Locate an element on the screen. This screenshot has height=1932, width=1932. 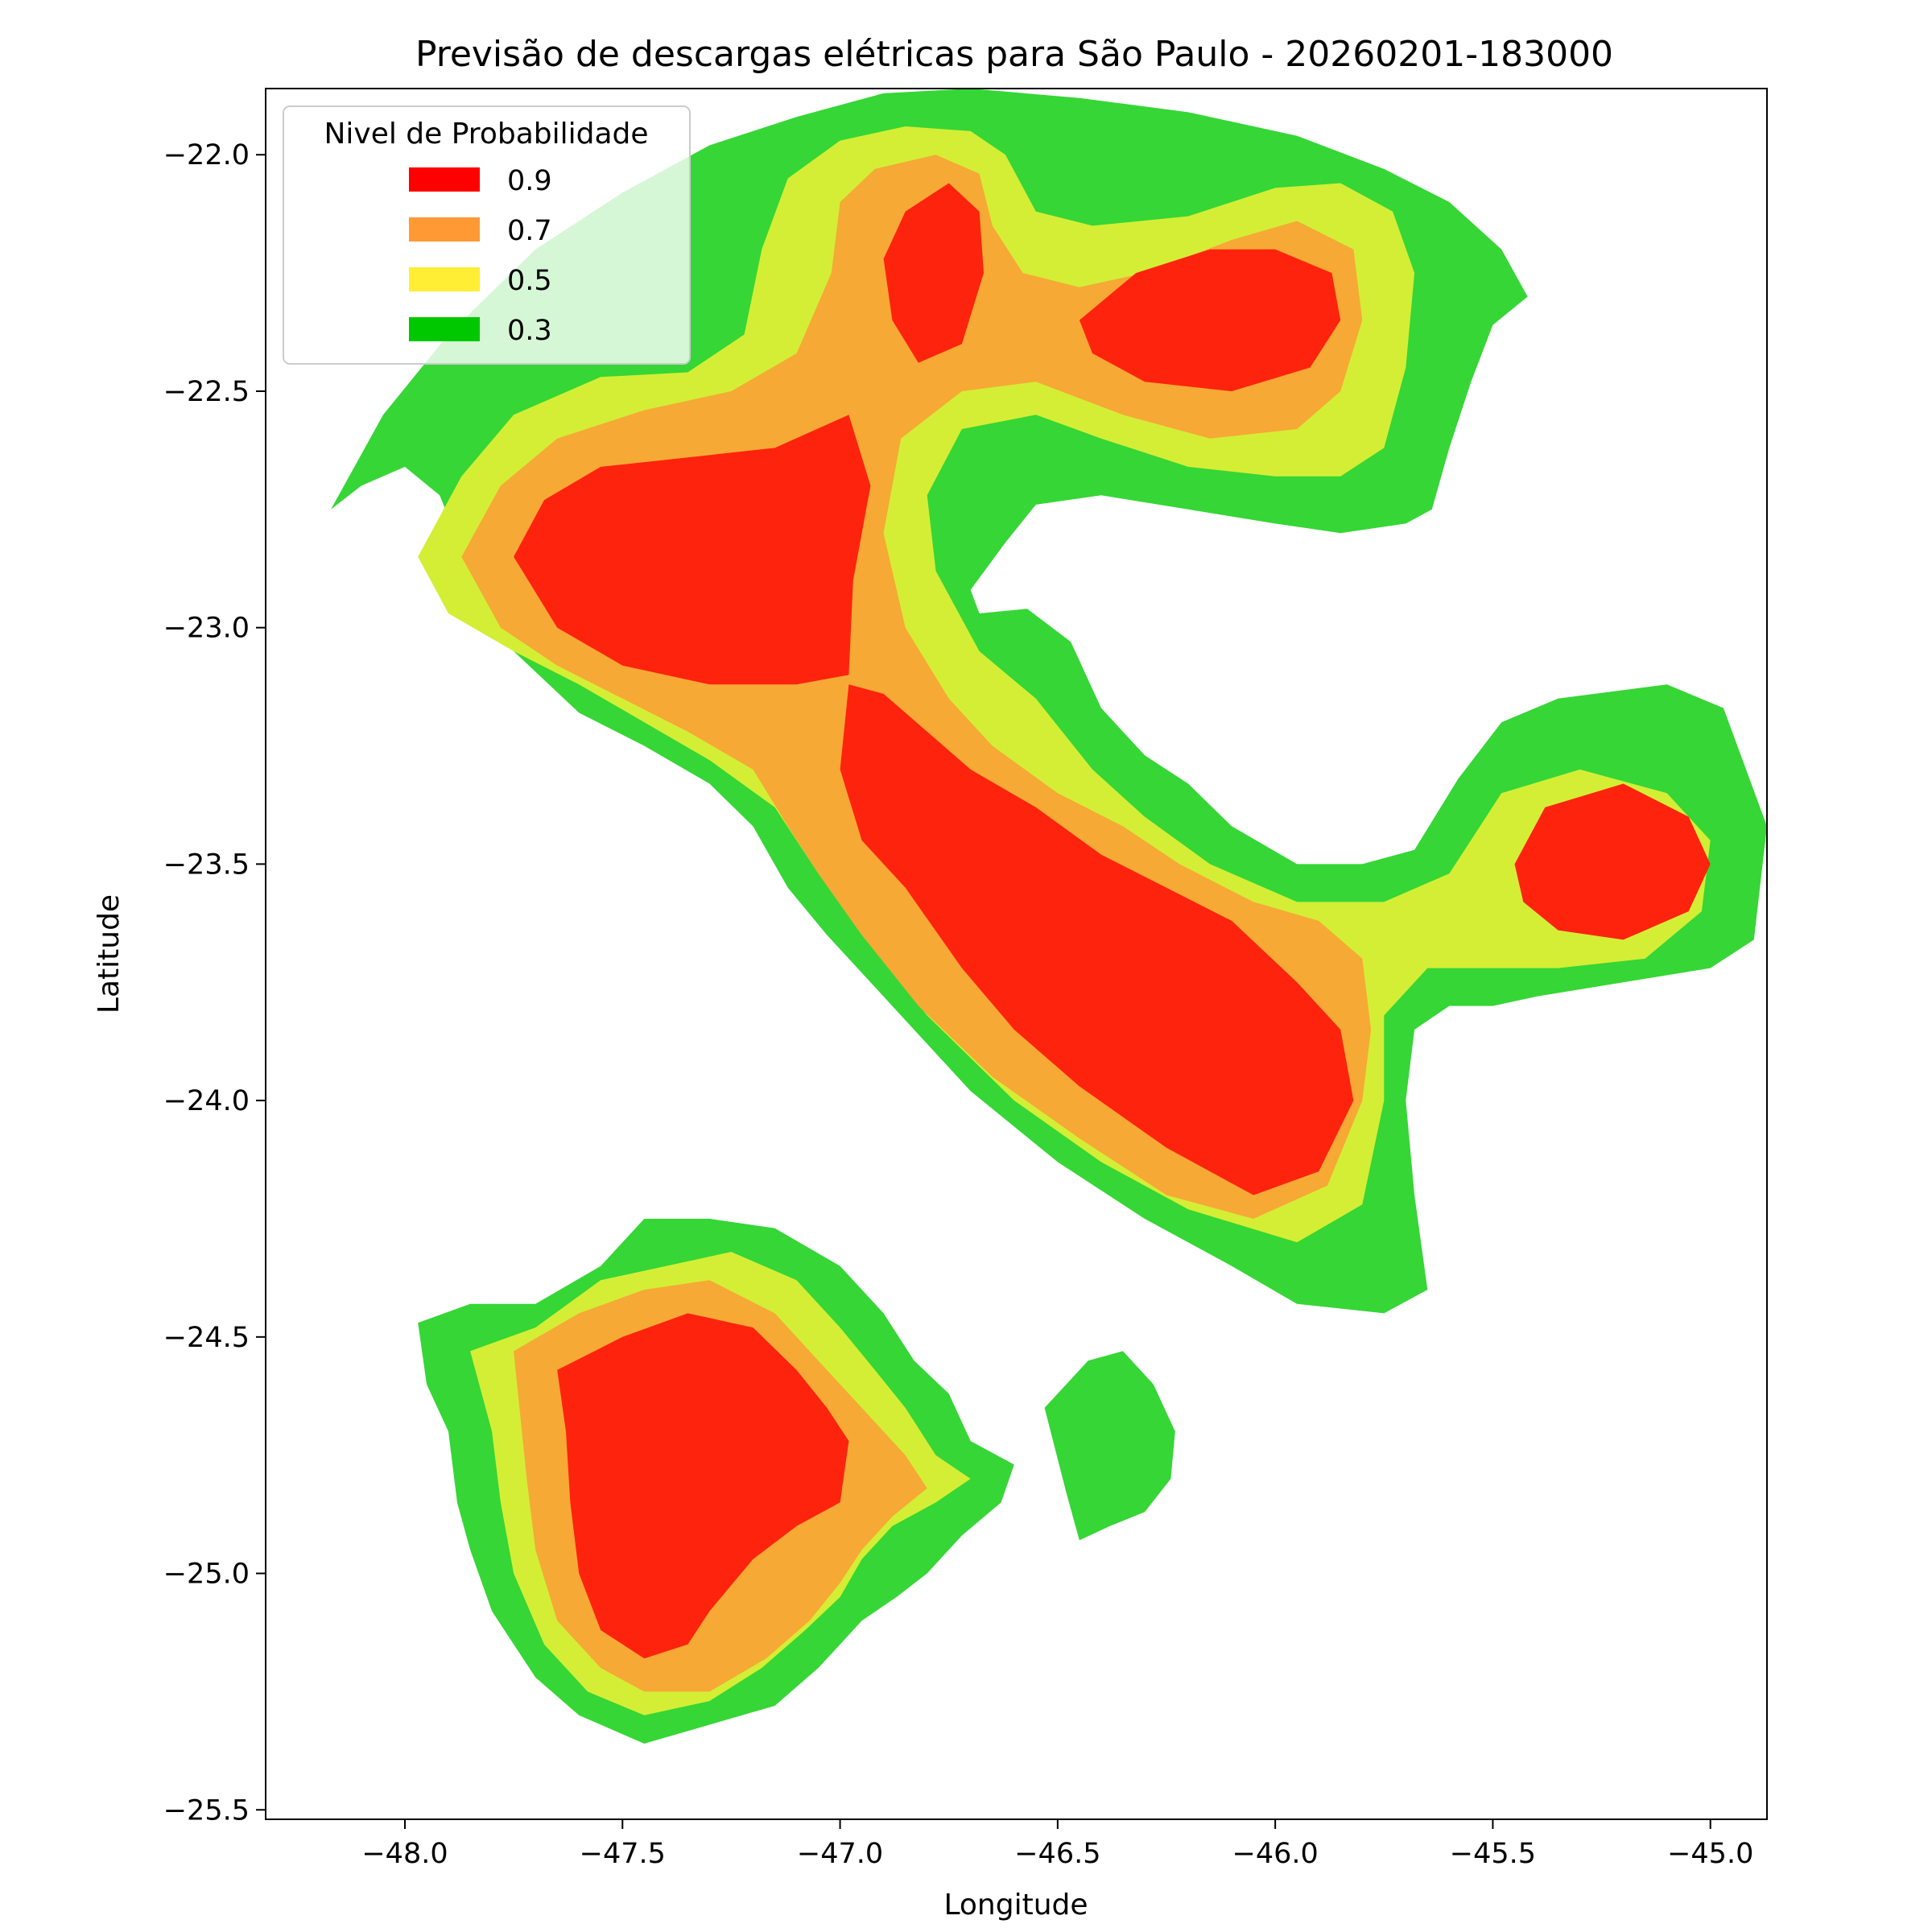
x-tick-label: −47.0 is located at coordinates (840, 1854).